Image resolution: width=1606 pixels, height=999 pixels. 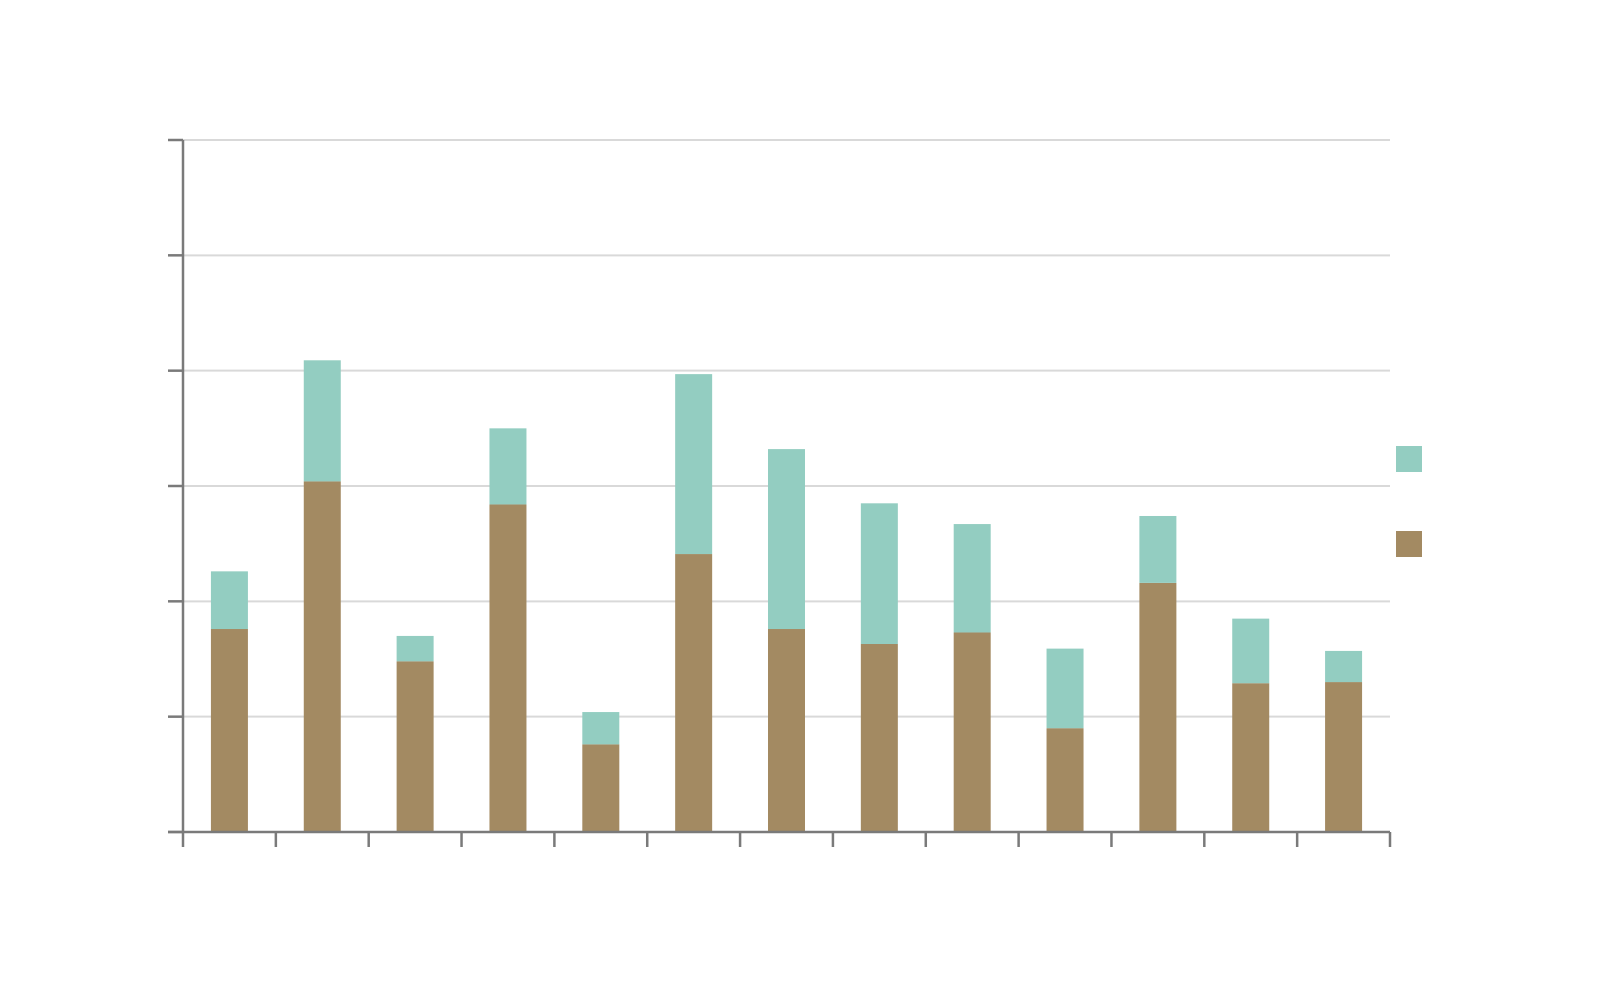 I want to click on legend, so click(x=1409, y=501).